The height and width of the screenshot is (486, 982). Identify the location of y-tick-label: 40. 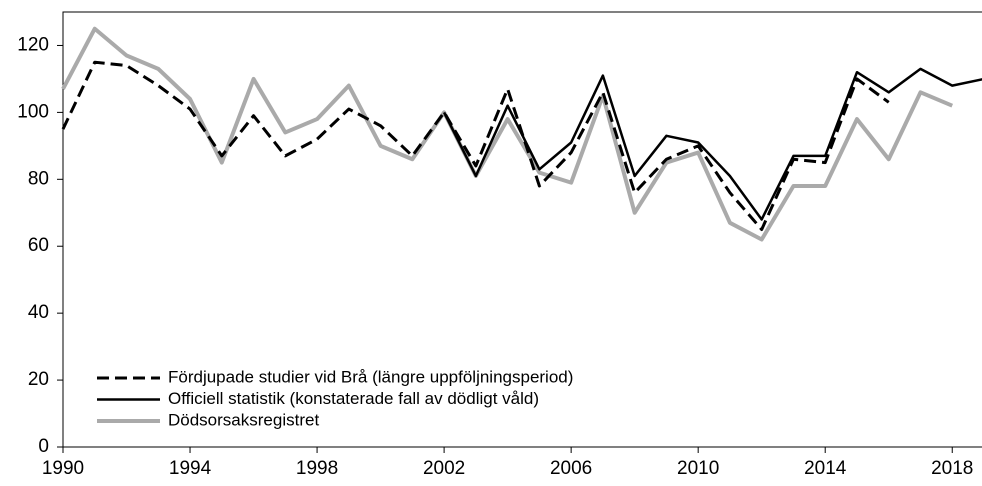
(38, 312).